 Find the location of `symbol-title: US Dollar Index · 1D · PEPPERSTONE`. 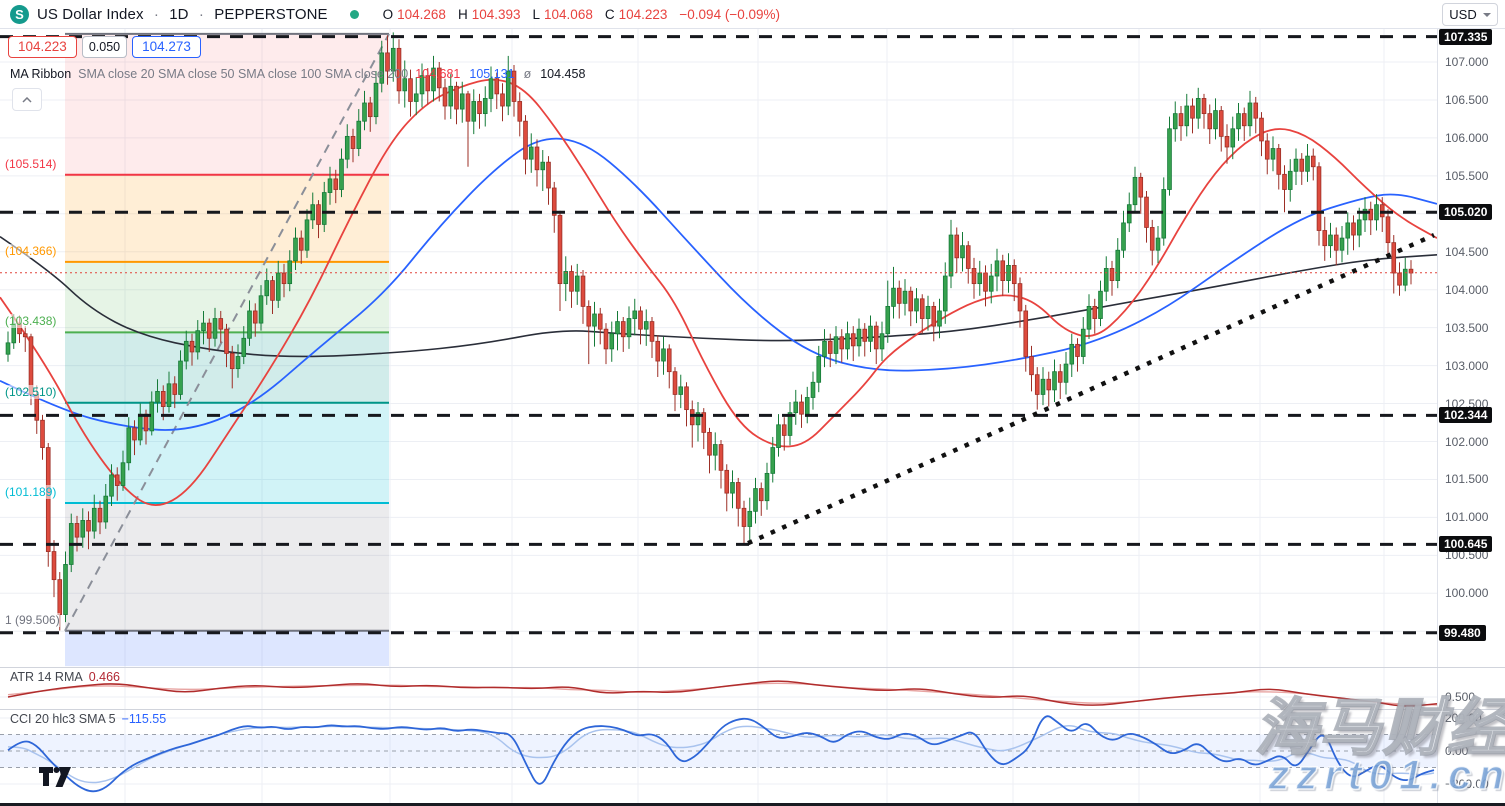

symbol-title: US Dollar Index · 1D · PEPPERSTONE is located at coordinates (182, 14).